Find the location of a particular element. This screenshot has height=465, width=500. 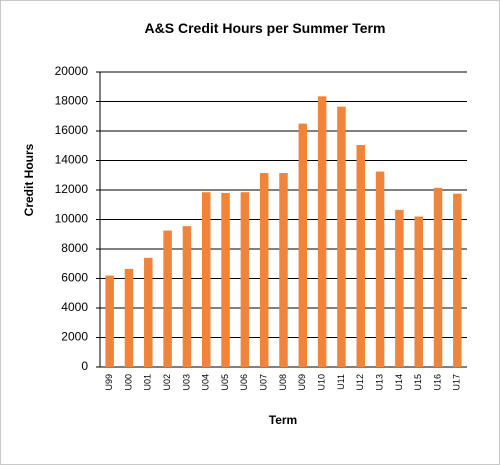

y-tick-label: 6000 is located at coordinates (74, 278).